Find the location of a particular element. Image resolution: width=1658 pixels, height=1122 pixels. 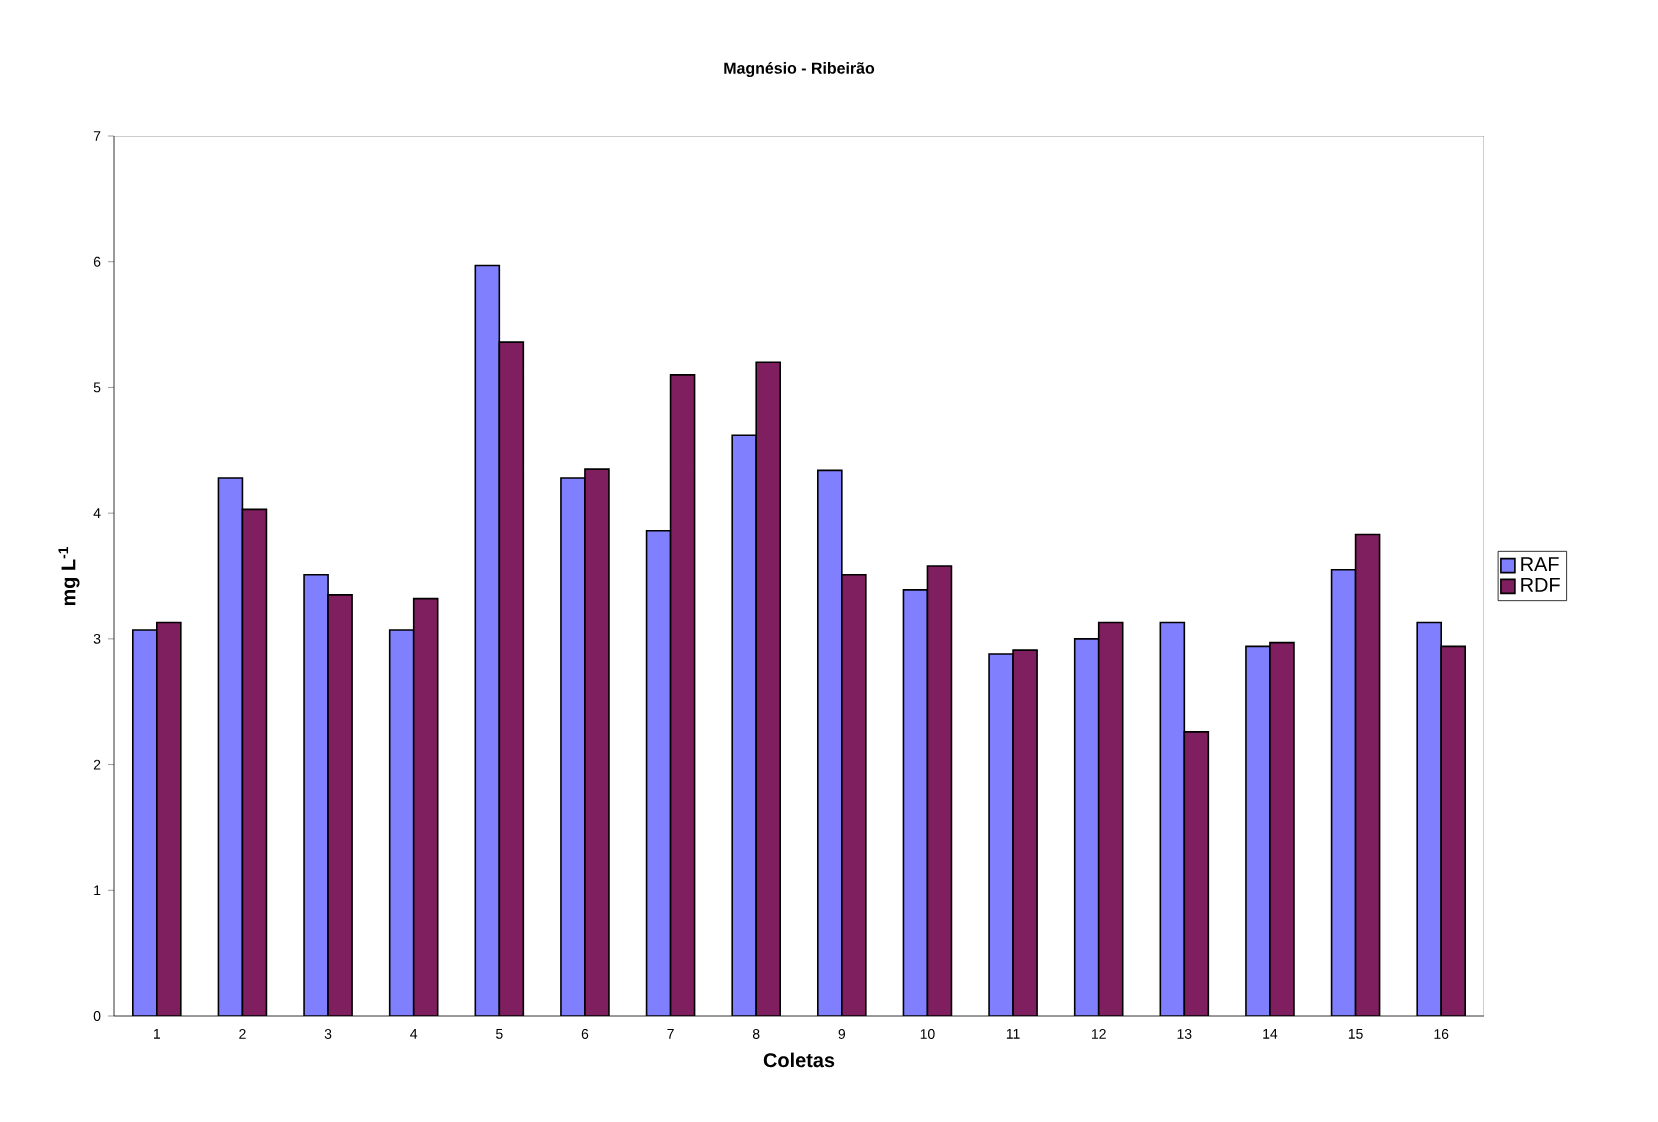

y-axis-title: mg L$^{-1}$ is located at coordinates (69, 576).